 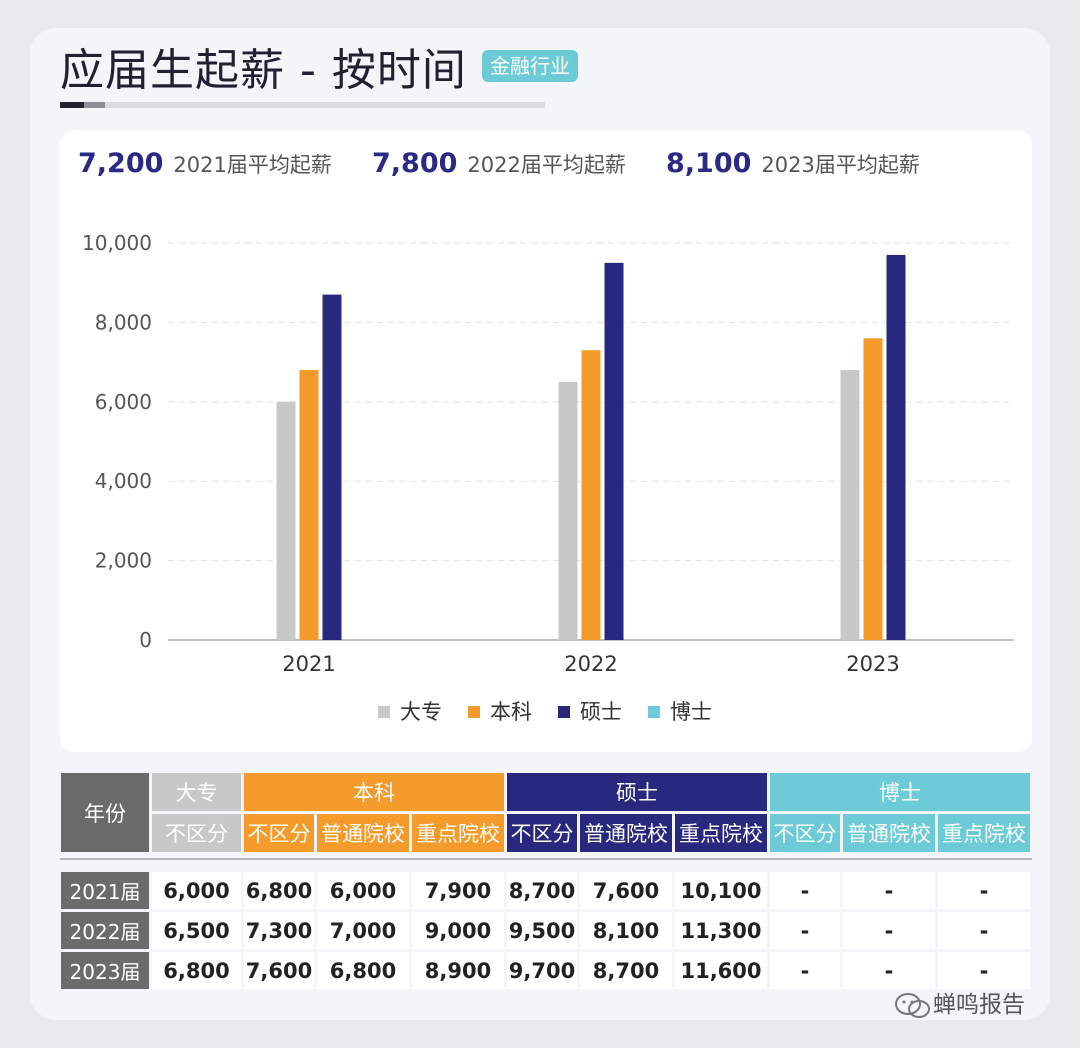 I want to click on source-name: 蝉鸣报告, so click(x=979, y=1005).